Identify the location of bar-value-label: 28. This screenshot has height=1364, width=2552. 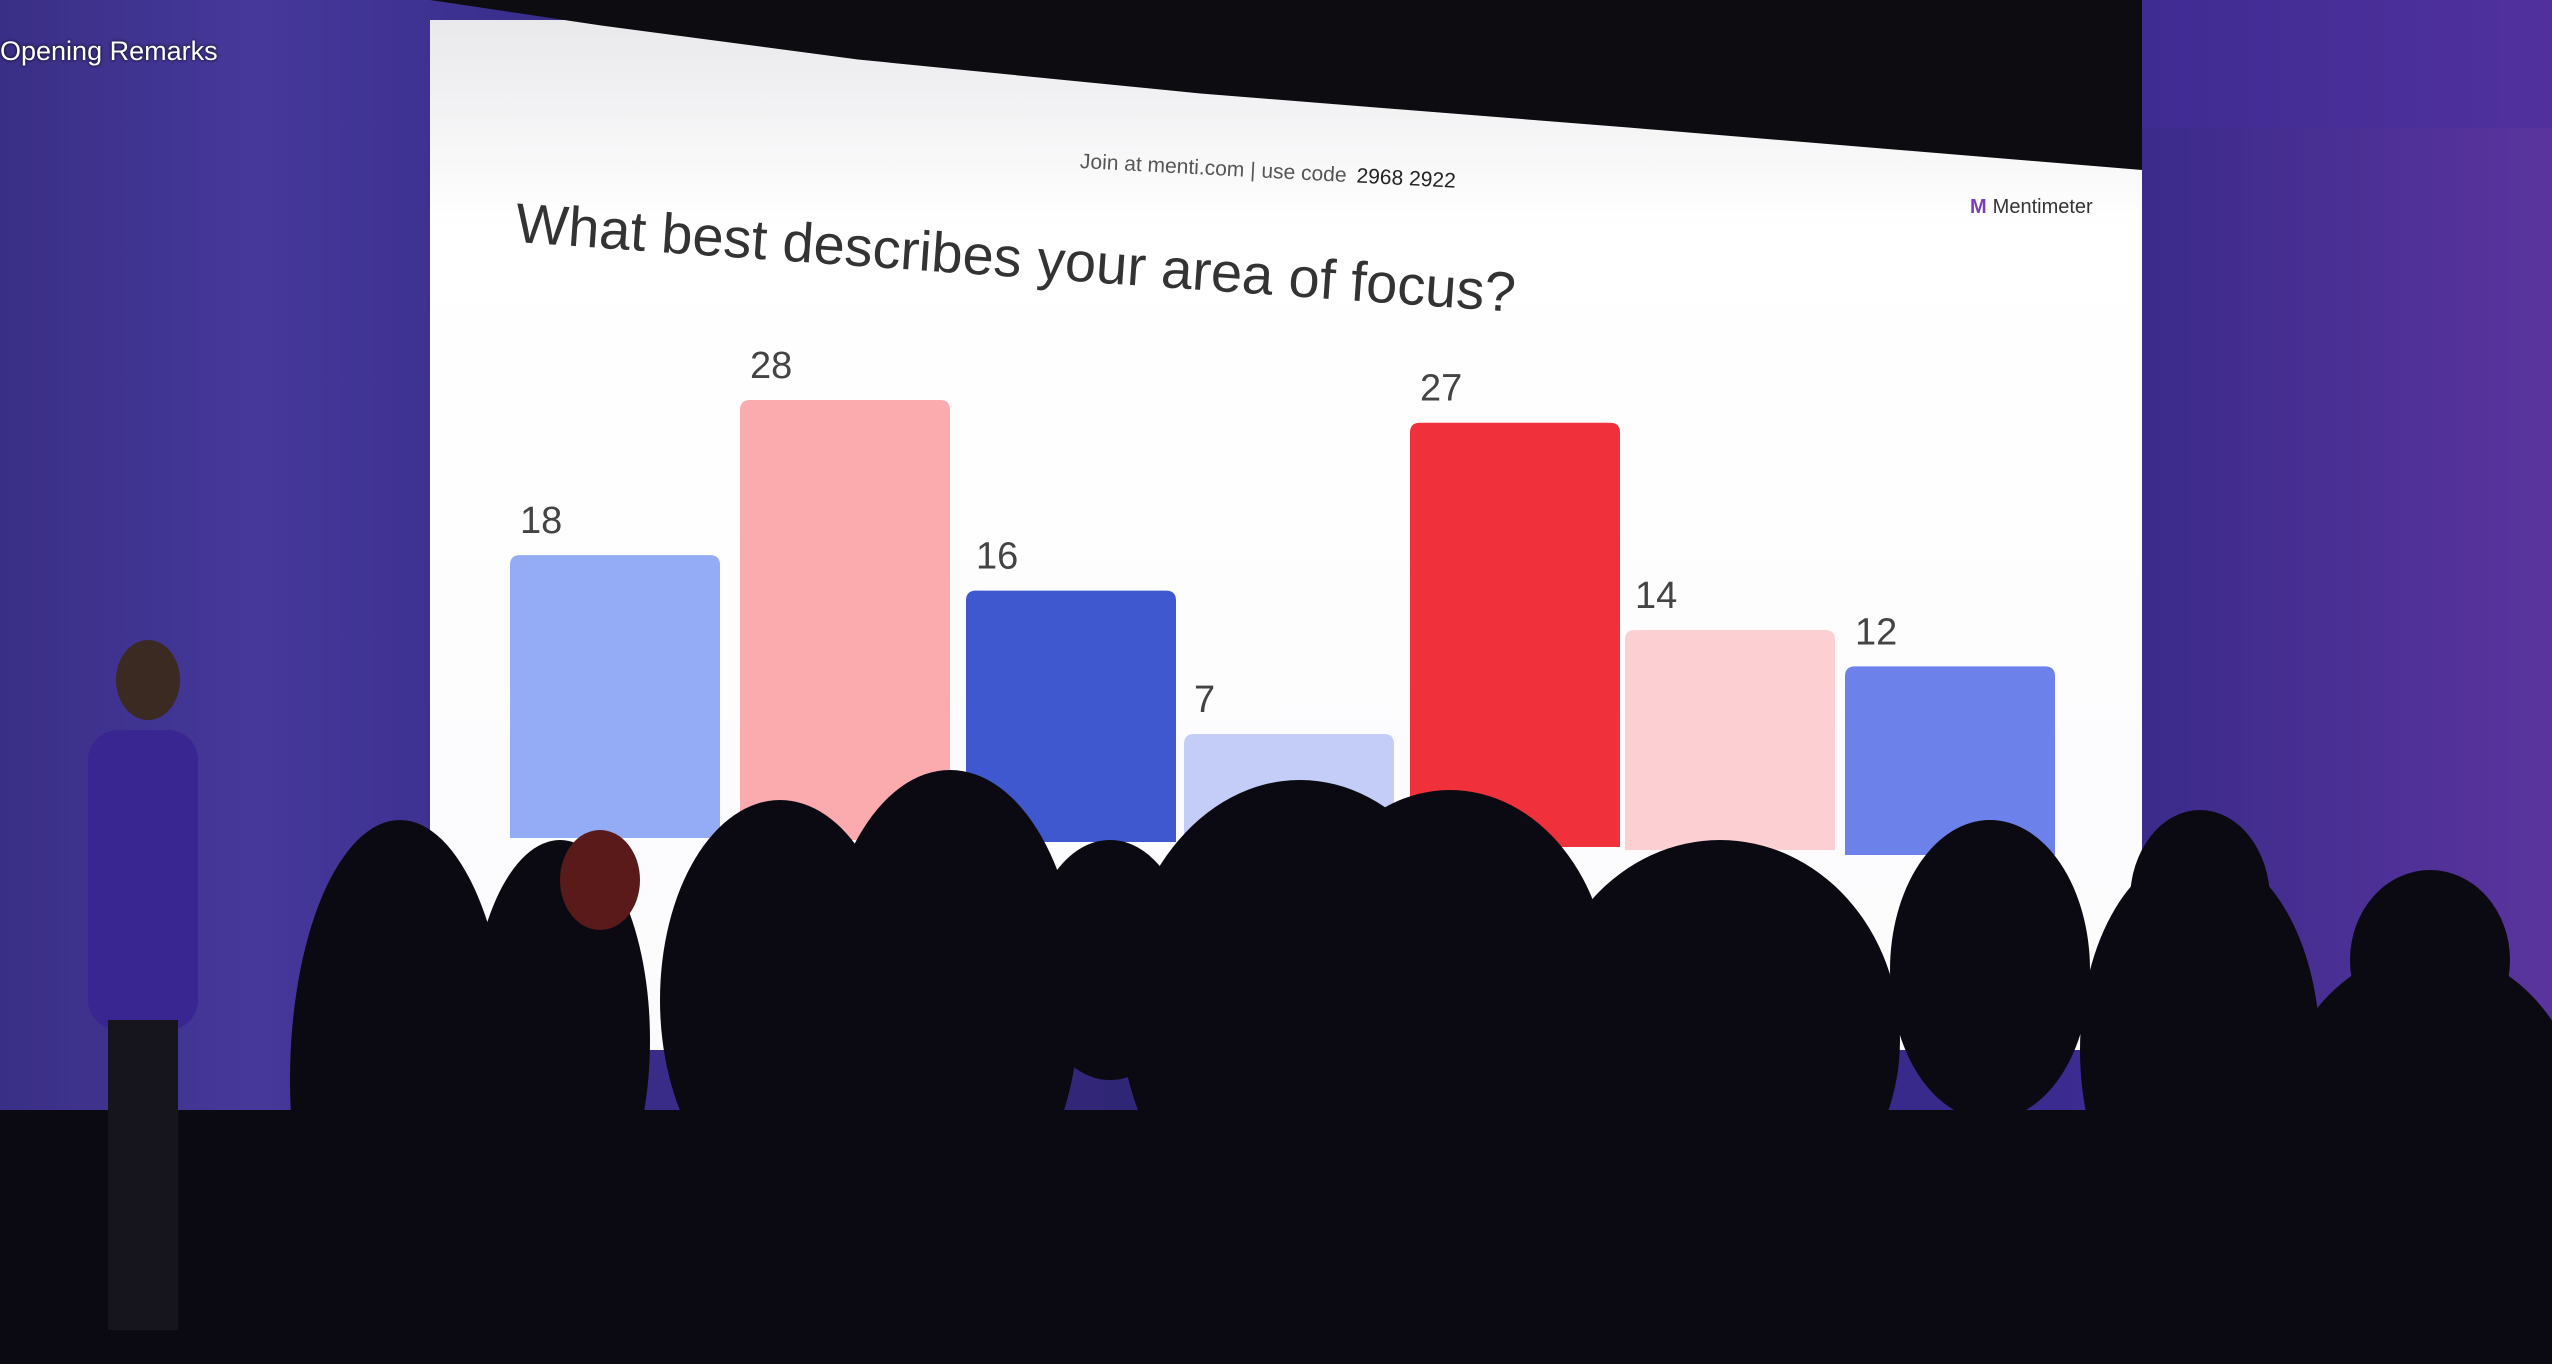
(771, 366).